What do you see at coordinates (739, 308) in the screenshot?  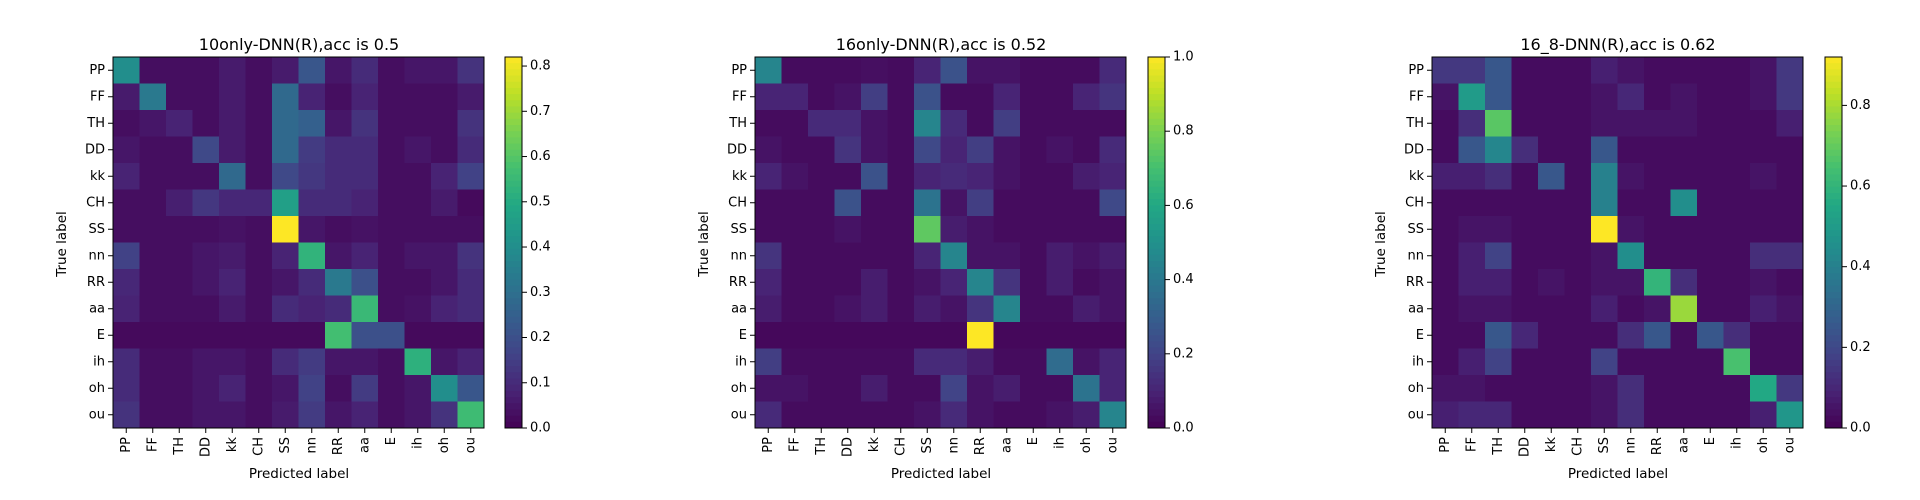 I see `y-tick-label: aa` at bounding box center [739, 308].